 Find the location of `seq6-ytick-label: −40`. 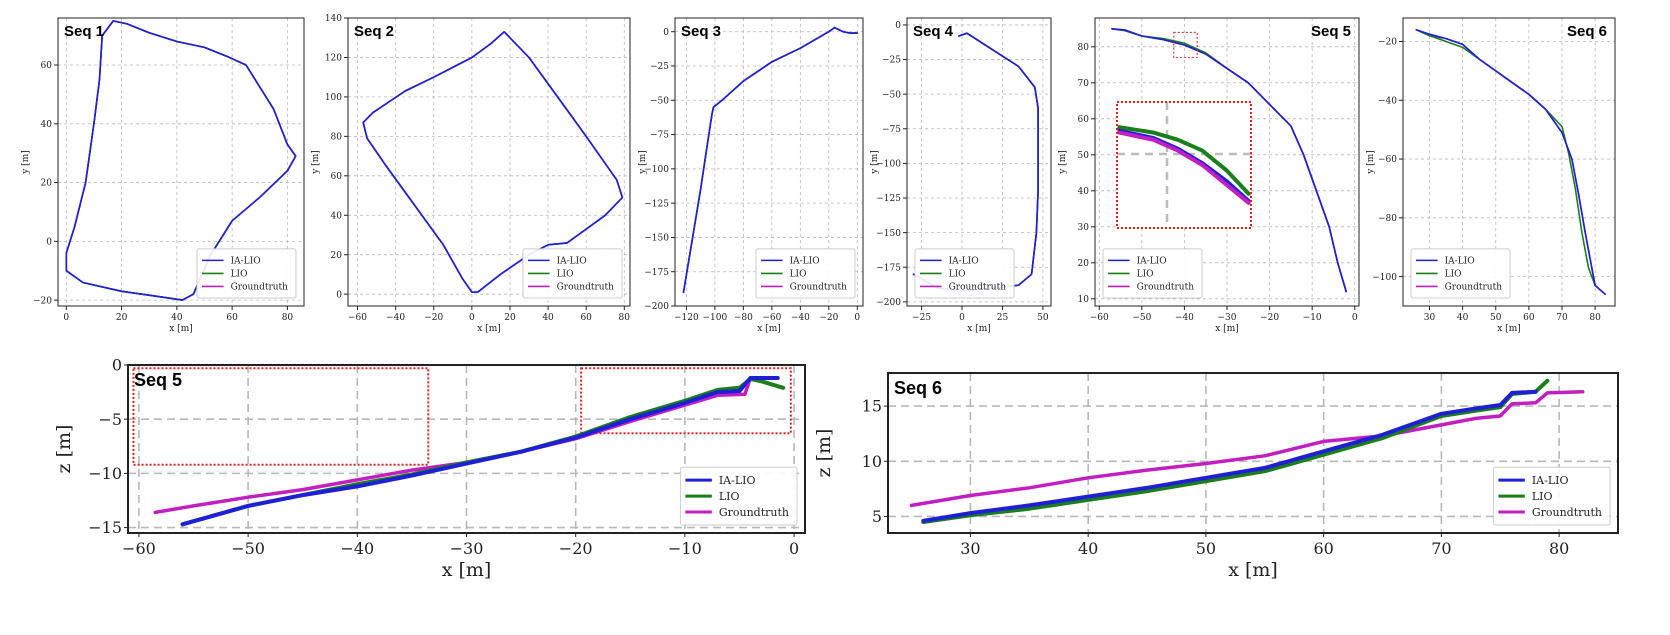

seq6-ytick-label: −40 is located at coordinates (1387, 101).